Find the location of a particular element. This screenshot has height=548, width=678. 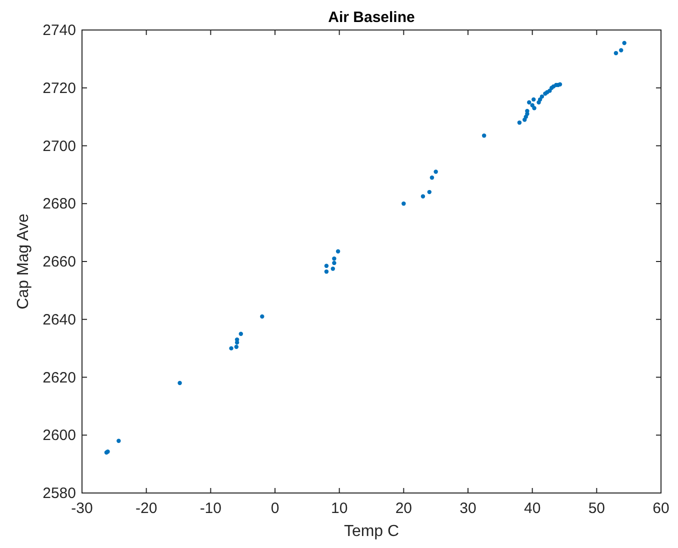

y-tick-label: 2620 is located at coordinates (59, 377).